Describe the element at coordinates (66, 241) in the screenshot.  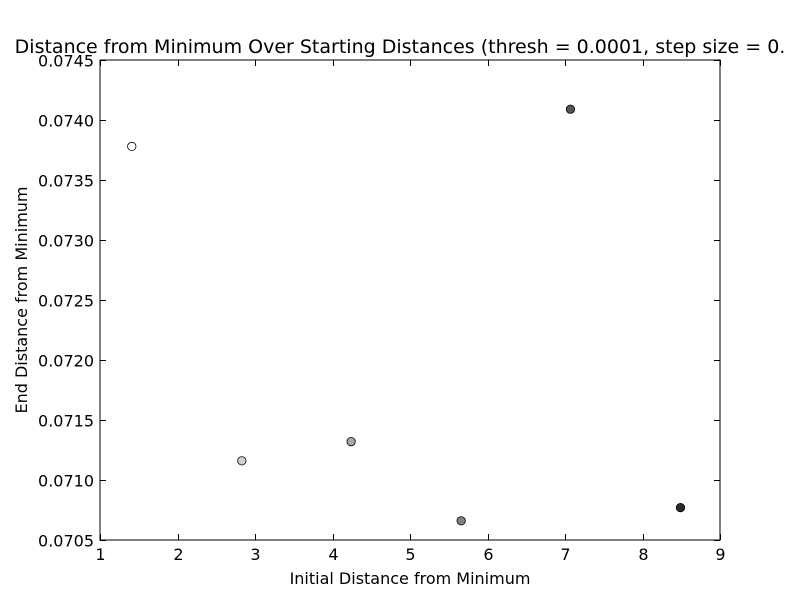
I see `y-tick-label: 0.0730` at that location.